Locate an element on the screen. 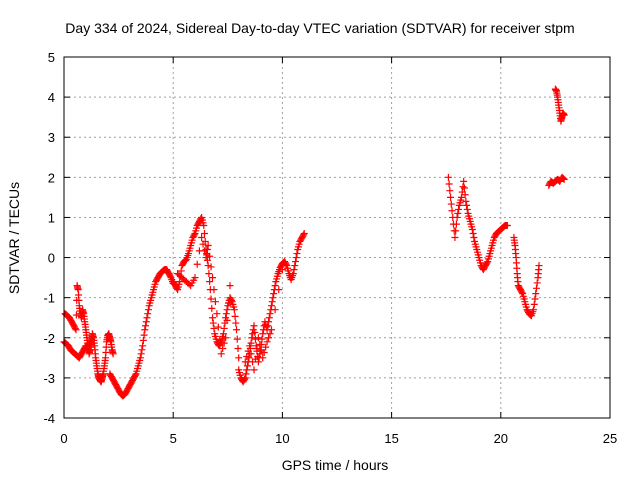  y-tick-label: 1 is located at coordinates (51, 217).